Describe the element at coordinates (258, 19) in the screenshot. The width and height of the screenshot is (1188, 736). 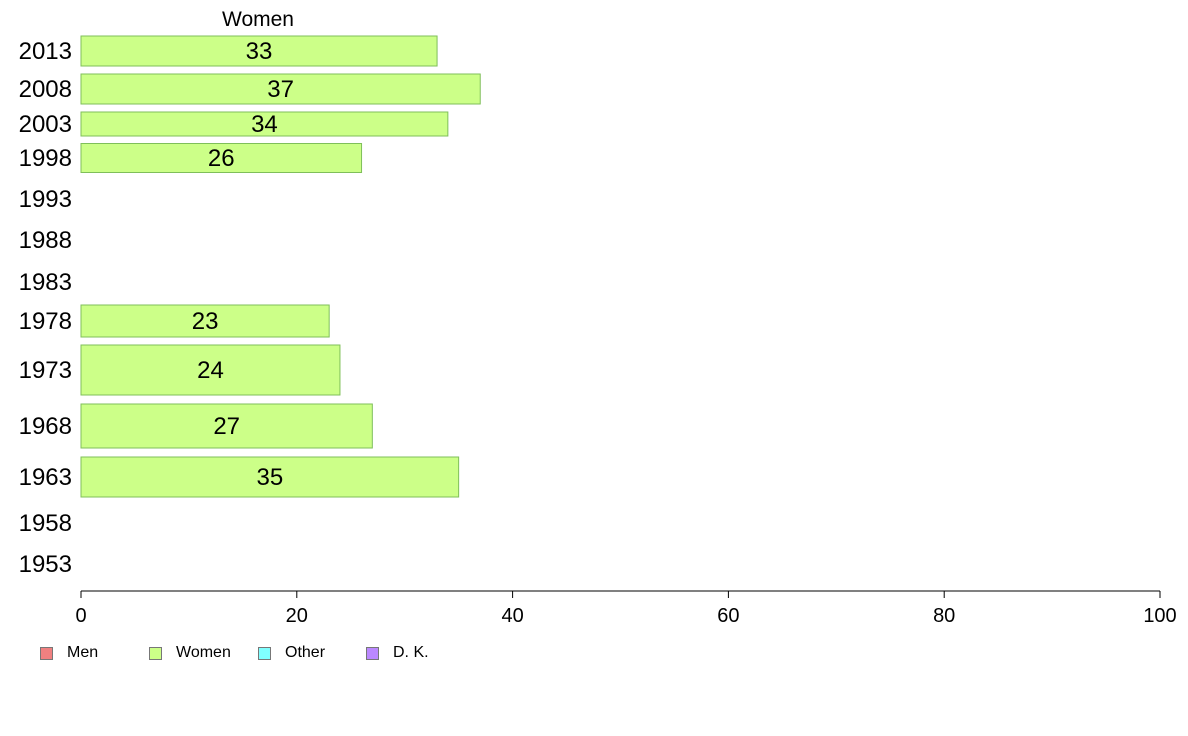
I see `chart-title: Women` at that location.